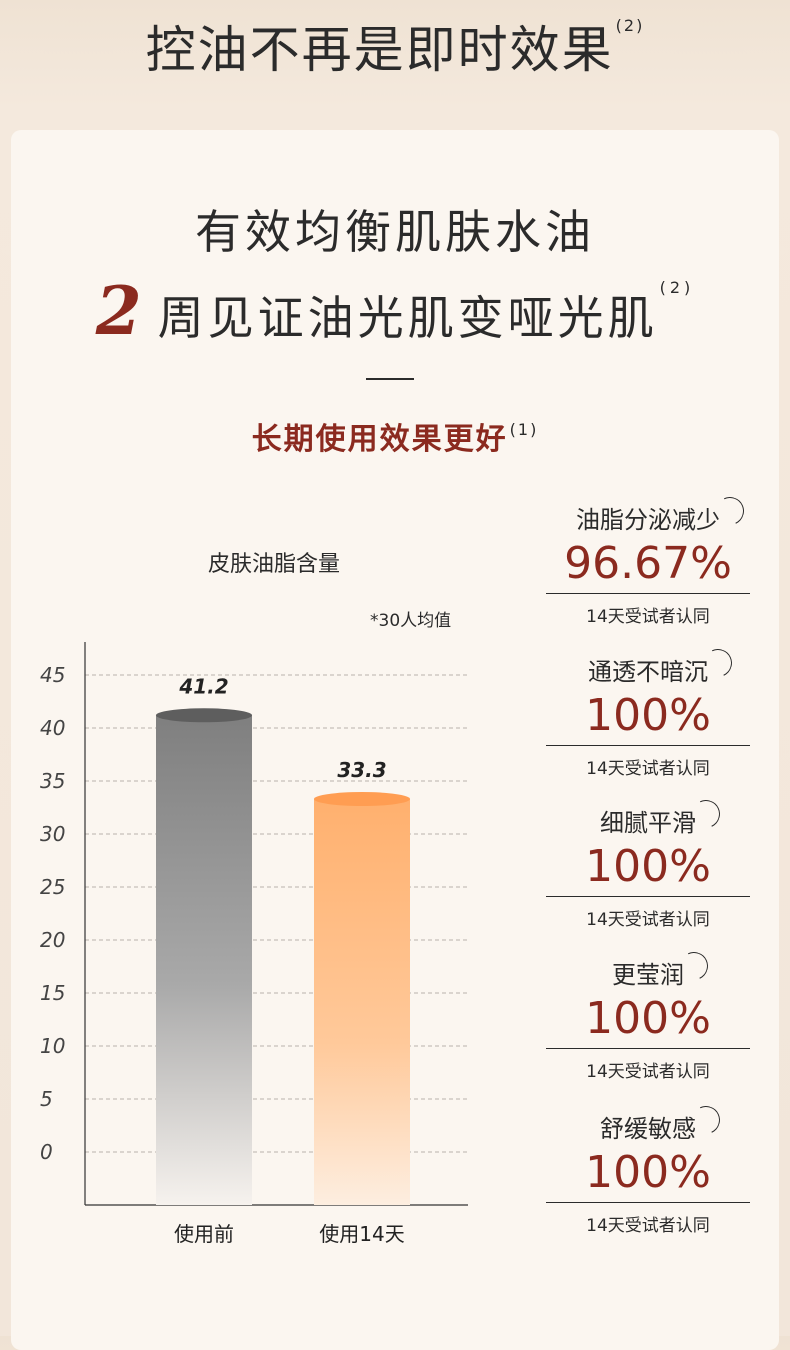 This screenshot has width=790, height=1350. I want to click on stat-label-text: 舒缓敏感, so click(648, 1129).